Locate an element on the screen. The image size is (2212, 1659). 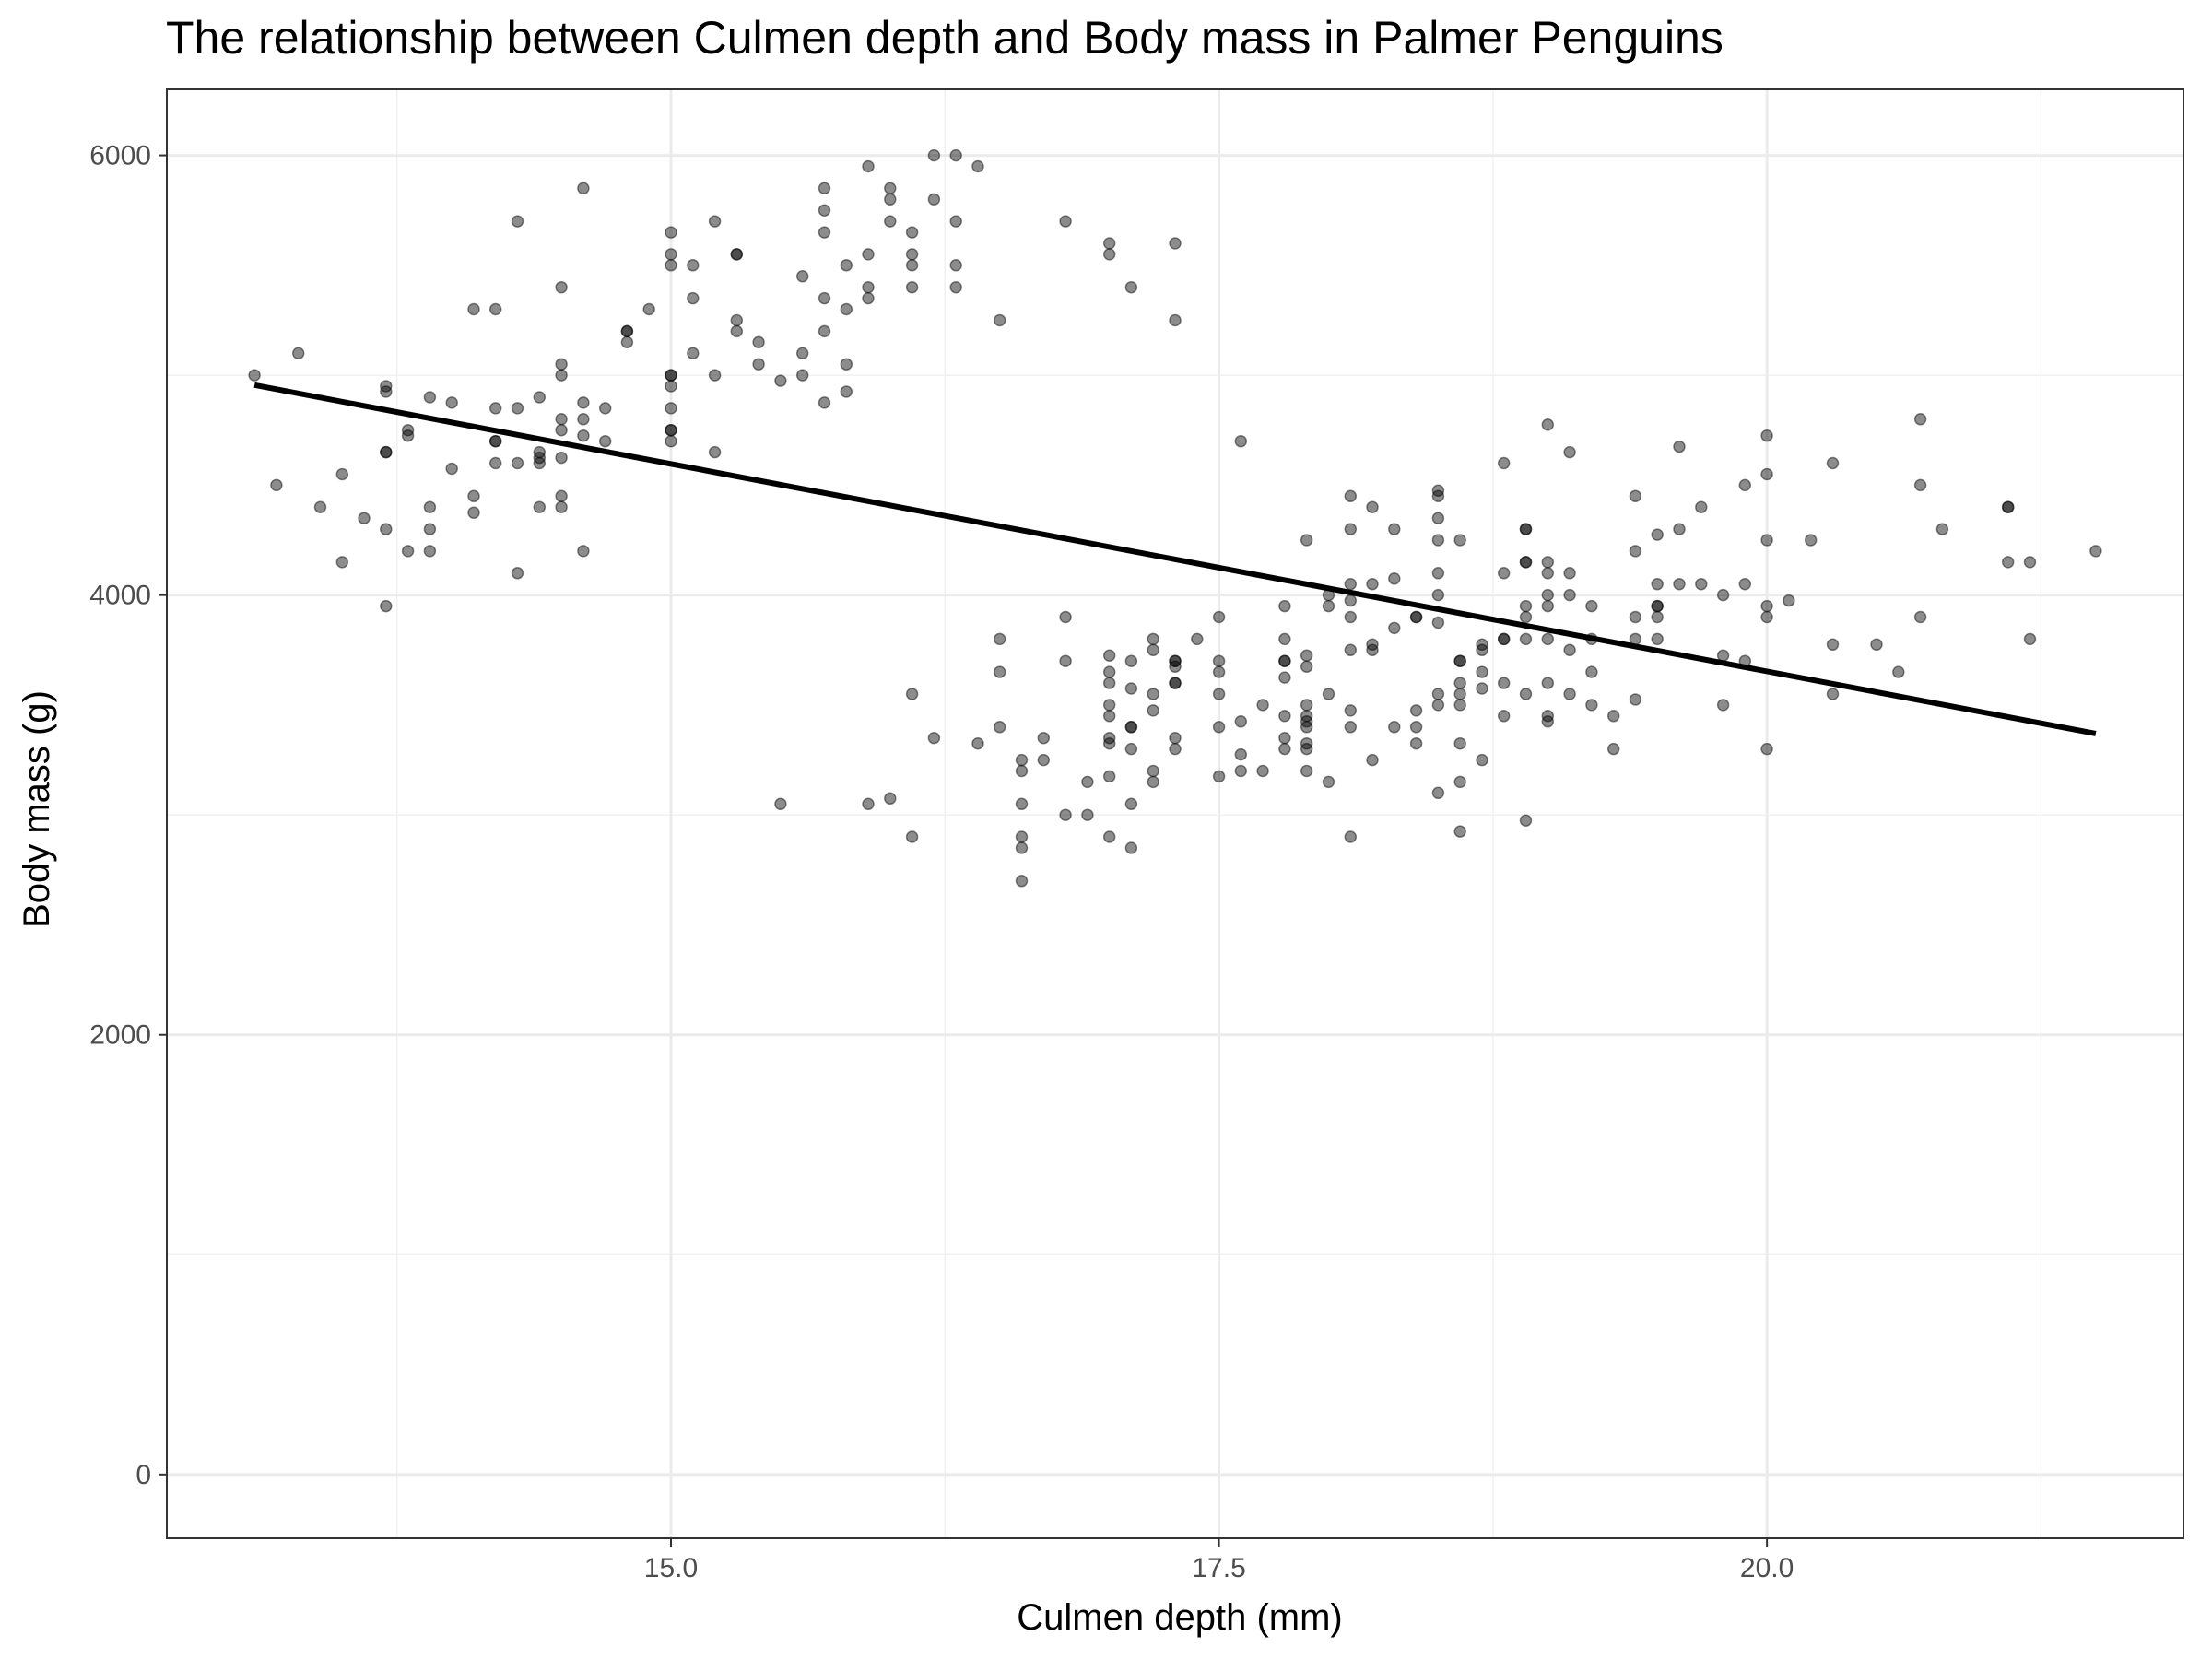
y-tick-label: 0 is located at coordinates (143, 1475).